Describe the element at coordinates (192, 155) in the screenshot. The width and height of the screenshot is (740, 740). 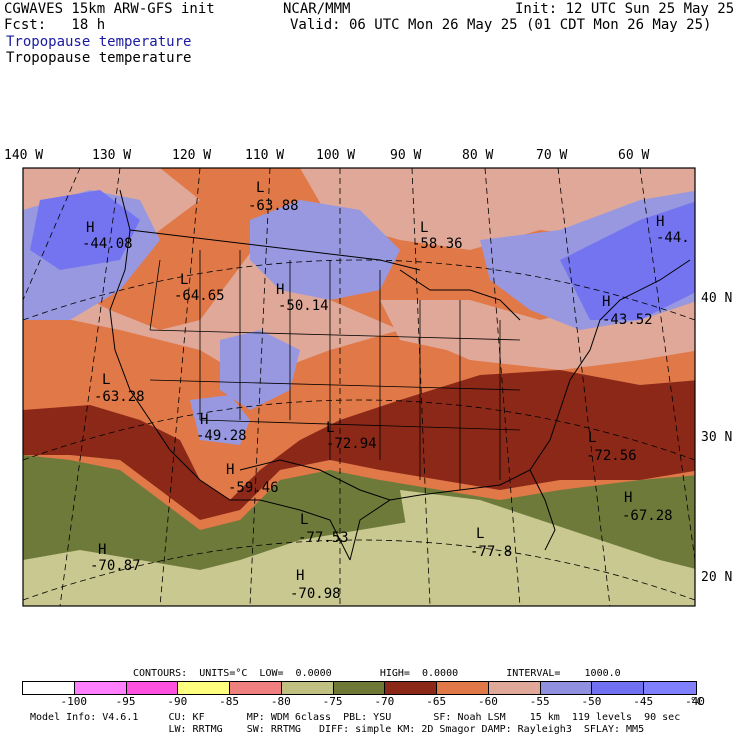
I see `lon-label: 120 W` at that location.